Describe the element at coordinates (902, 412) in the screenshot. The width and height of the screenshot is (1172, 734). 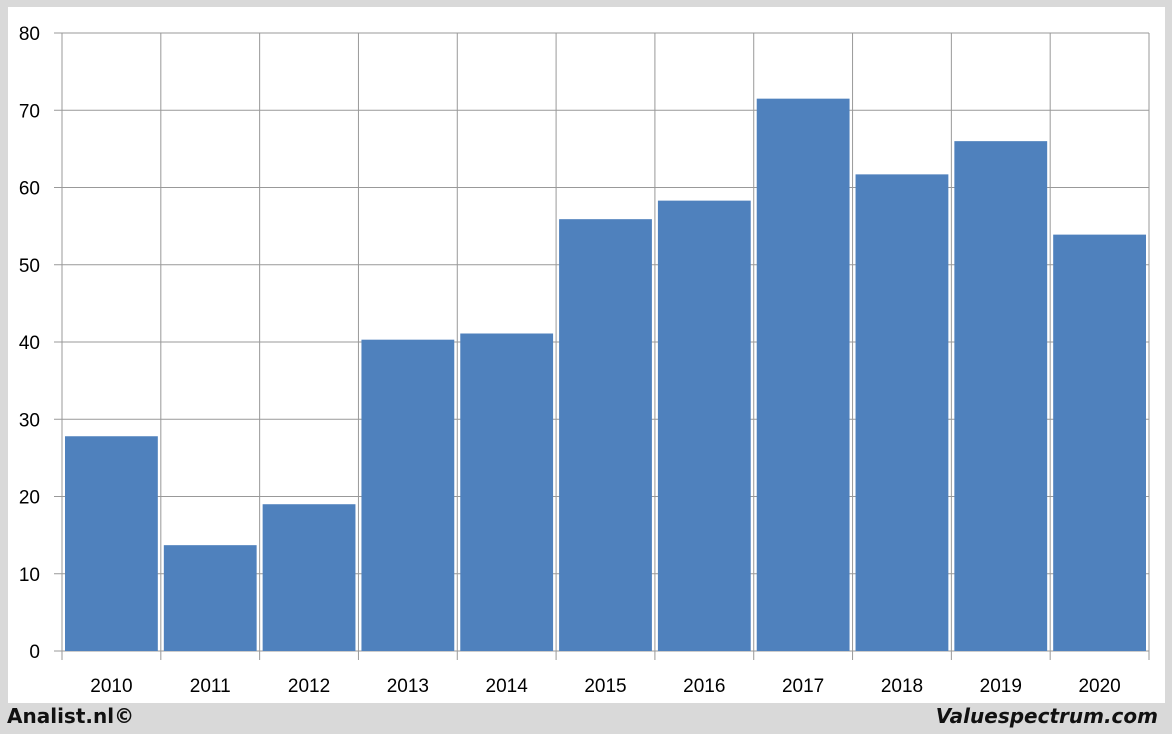
I see `bar-2018` at that location.